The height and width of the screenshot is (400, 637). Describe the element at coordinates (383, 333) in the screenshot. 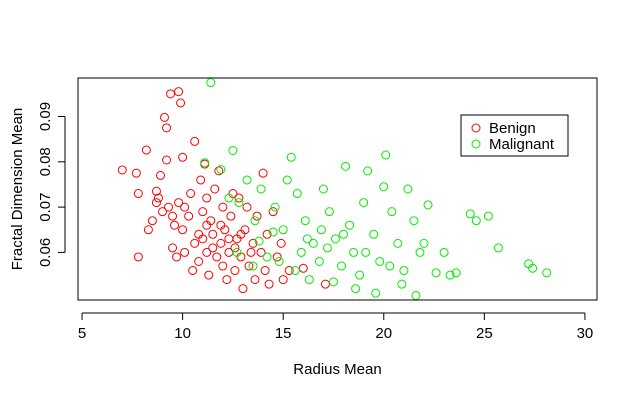

I see `x-tick-label: 20` at that location.